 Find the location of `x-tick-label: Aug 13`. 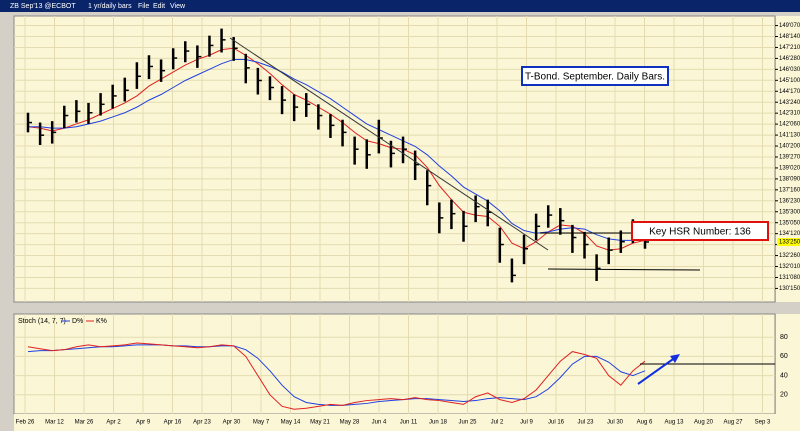

x-tick-label: Aug 13 is located at coordinates (674, 423).